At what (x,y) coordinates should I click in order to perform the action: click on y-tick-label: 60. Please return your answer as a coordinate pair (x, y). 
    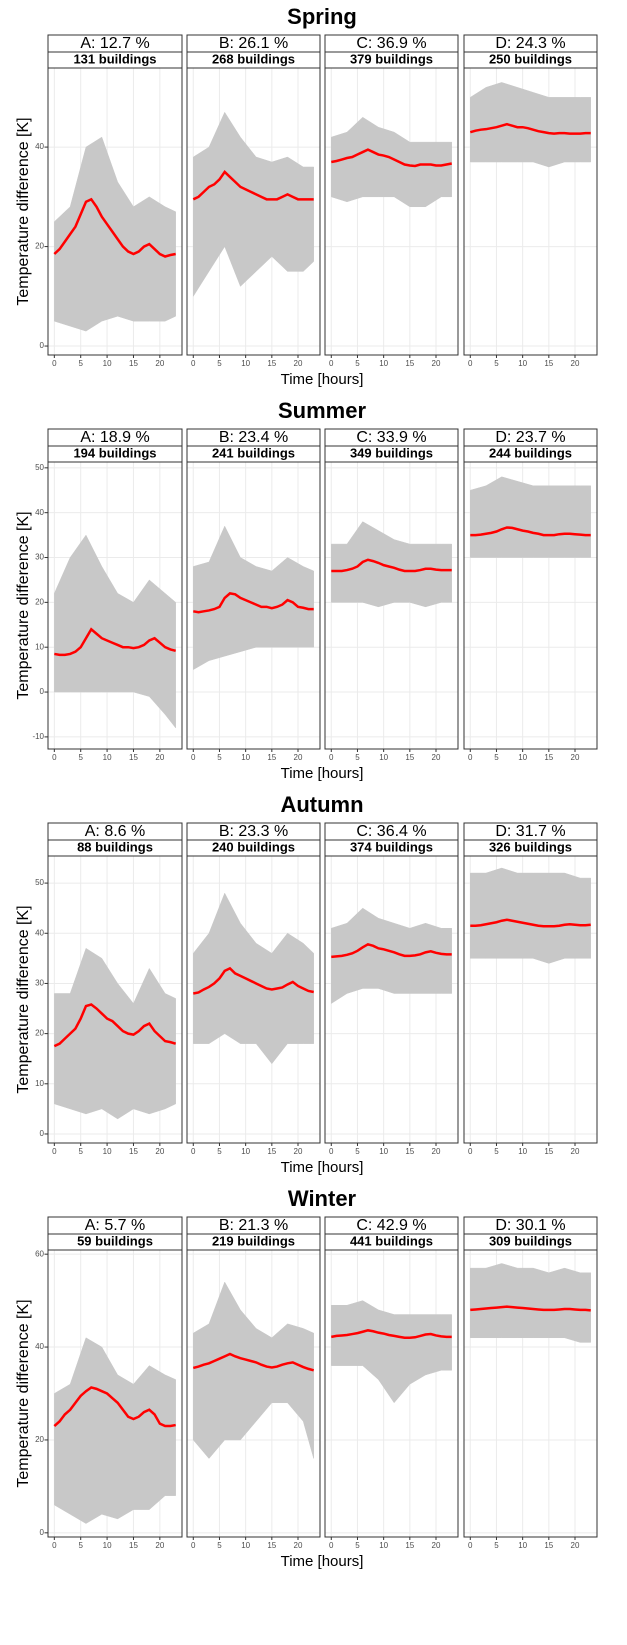
    Looking at the image, I should click on (39, 1253).